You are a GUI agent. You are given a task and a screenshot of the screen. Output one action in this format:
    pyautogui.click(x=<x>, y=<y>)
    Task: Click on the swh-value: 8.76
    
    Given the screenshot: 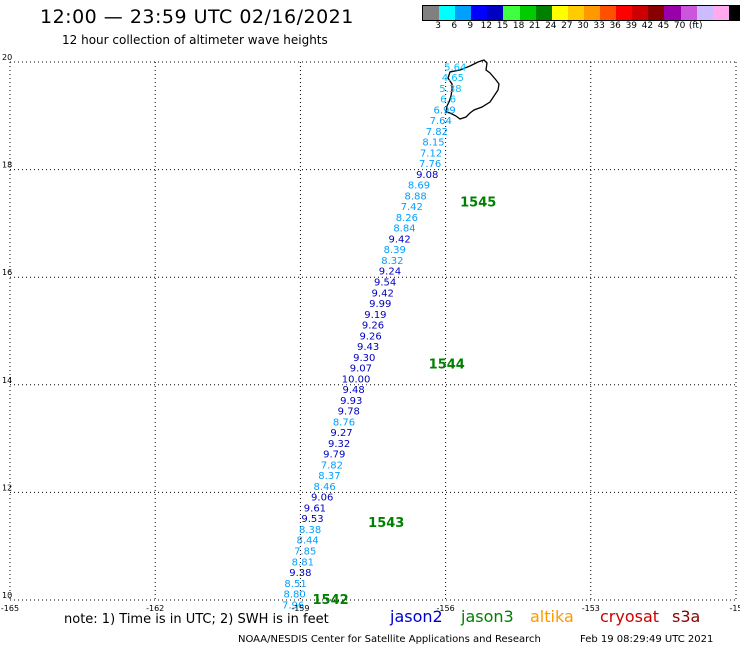 What is the action you would take?
    pyautogui.click(x=344, y=422)
    